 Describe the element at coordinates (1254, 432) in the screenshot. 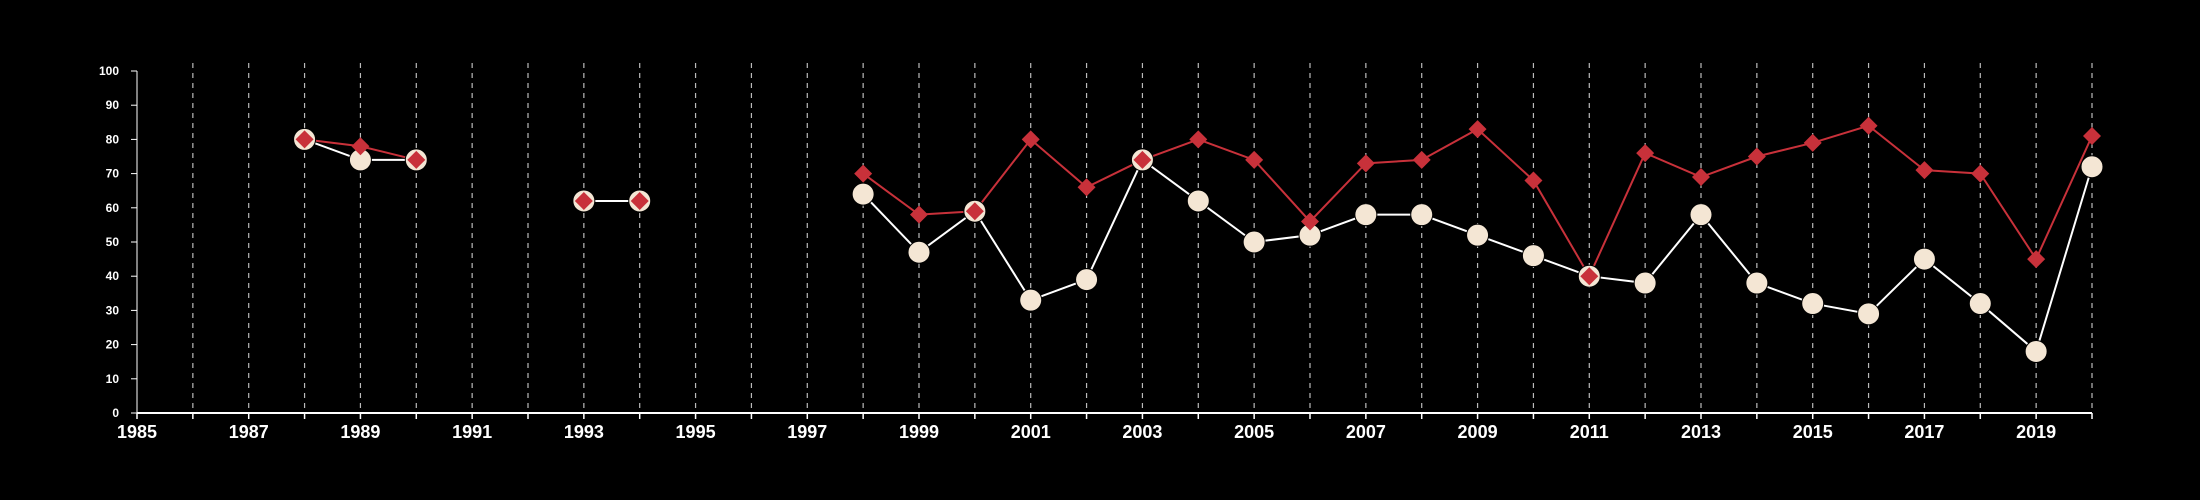

I see `x-tick-label: 2005` at that location.